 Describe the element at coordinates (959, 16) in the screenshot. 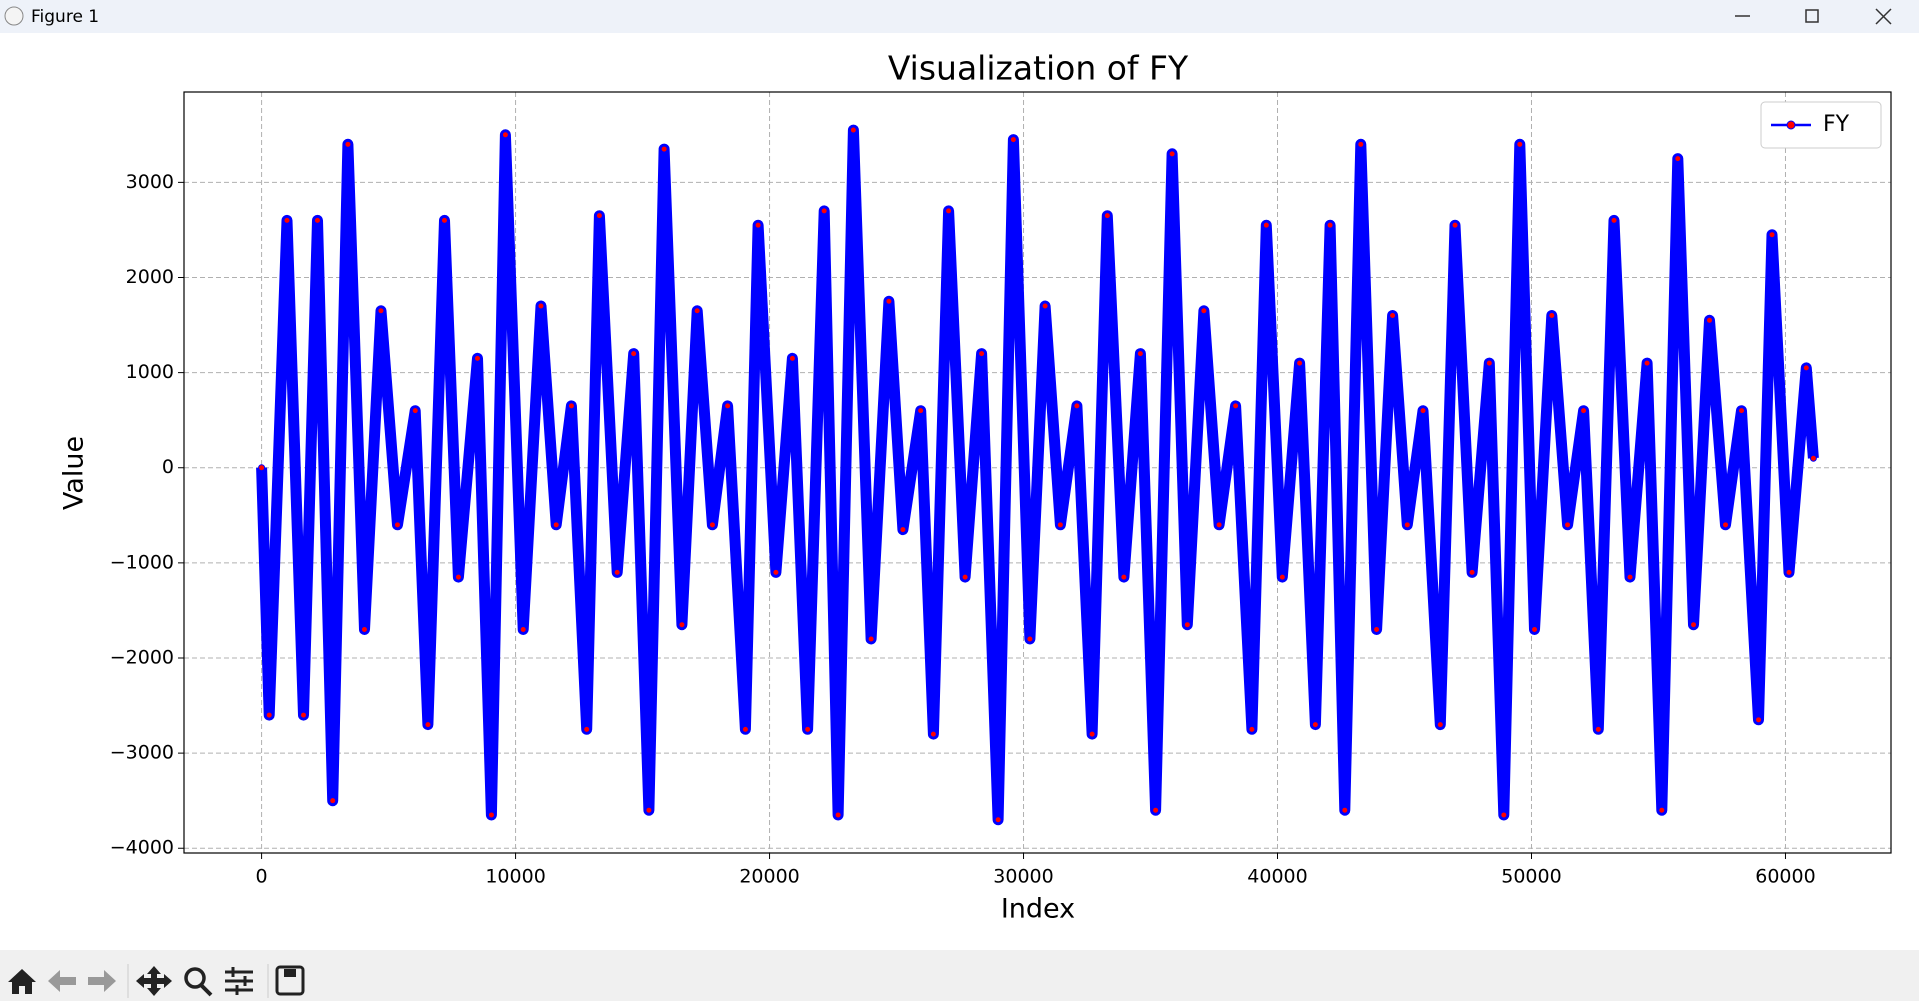

I see `title-bar` at that location.